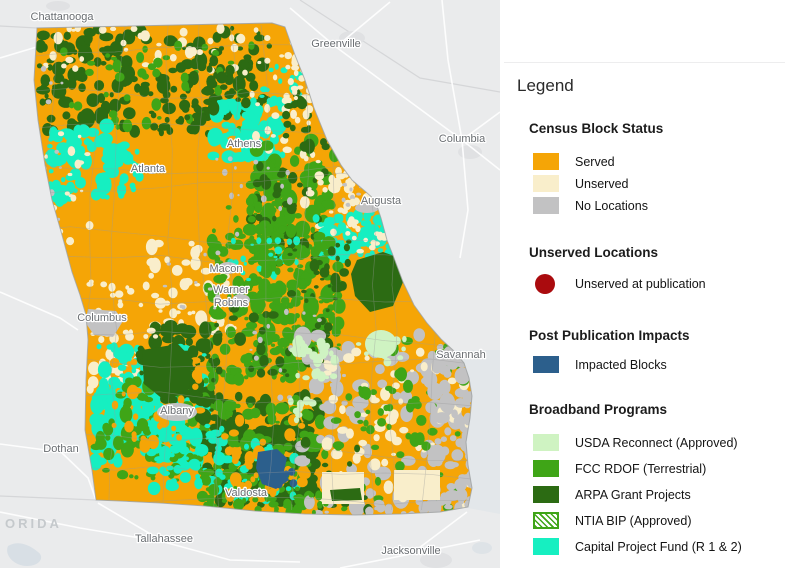  What do you see at coordinates (633, 494) in the screenshot?
I see `legend-item-label: ARPA Grant Projects` at bounding box center [633, 494].